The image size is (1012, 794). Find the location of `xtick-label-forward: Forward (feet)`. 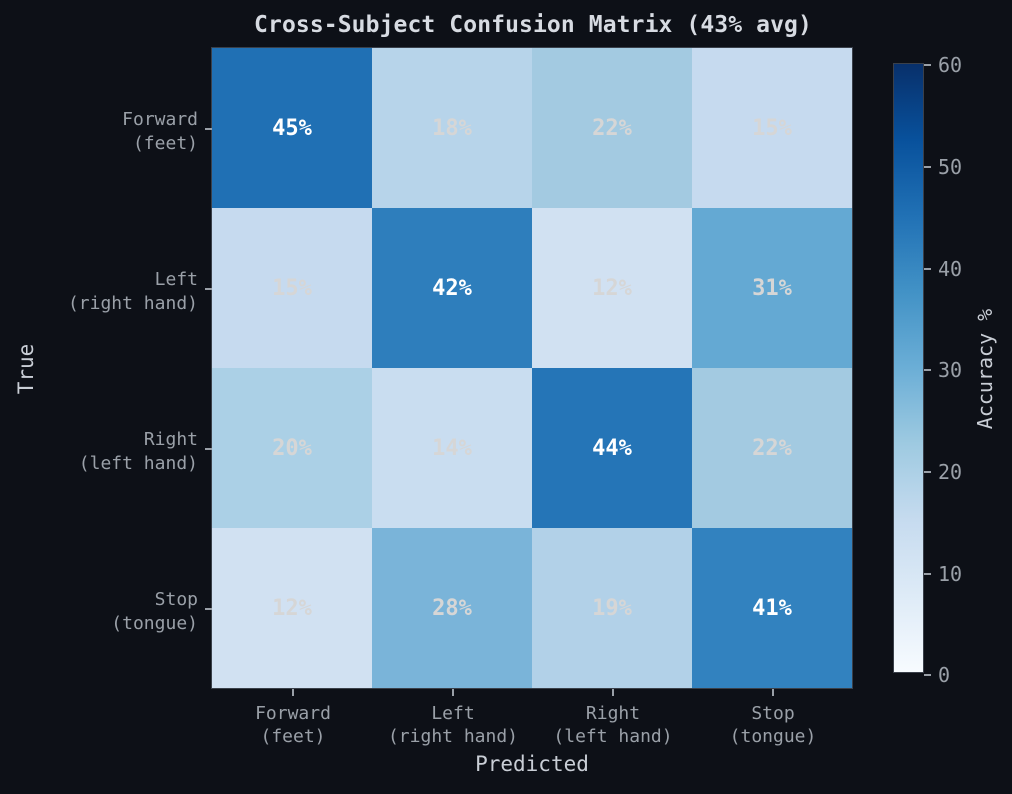

xtick-label-forward: Forward (feet) is located at coordinates (293, 725).